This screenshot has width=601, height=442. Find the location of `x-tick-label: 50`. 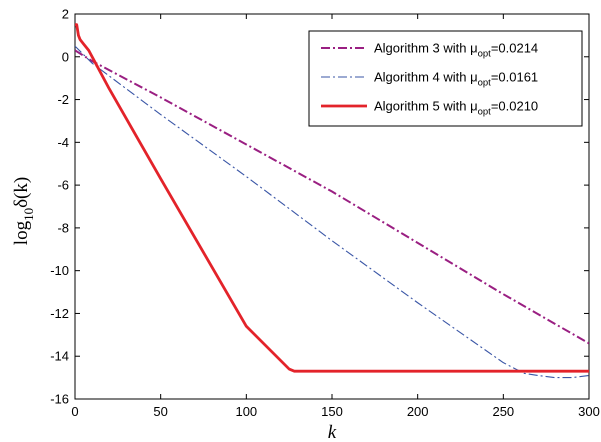

x-tick-label: 50 is located at coordinates (160, 411).